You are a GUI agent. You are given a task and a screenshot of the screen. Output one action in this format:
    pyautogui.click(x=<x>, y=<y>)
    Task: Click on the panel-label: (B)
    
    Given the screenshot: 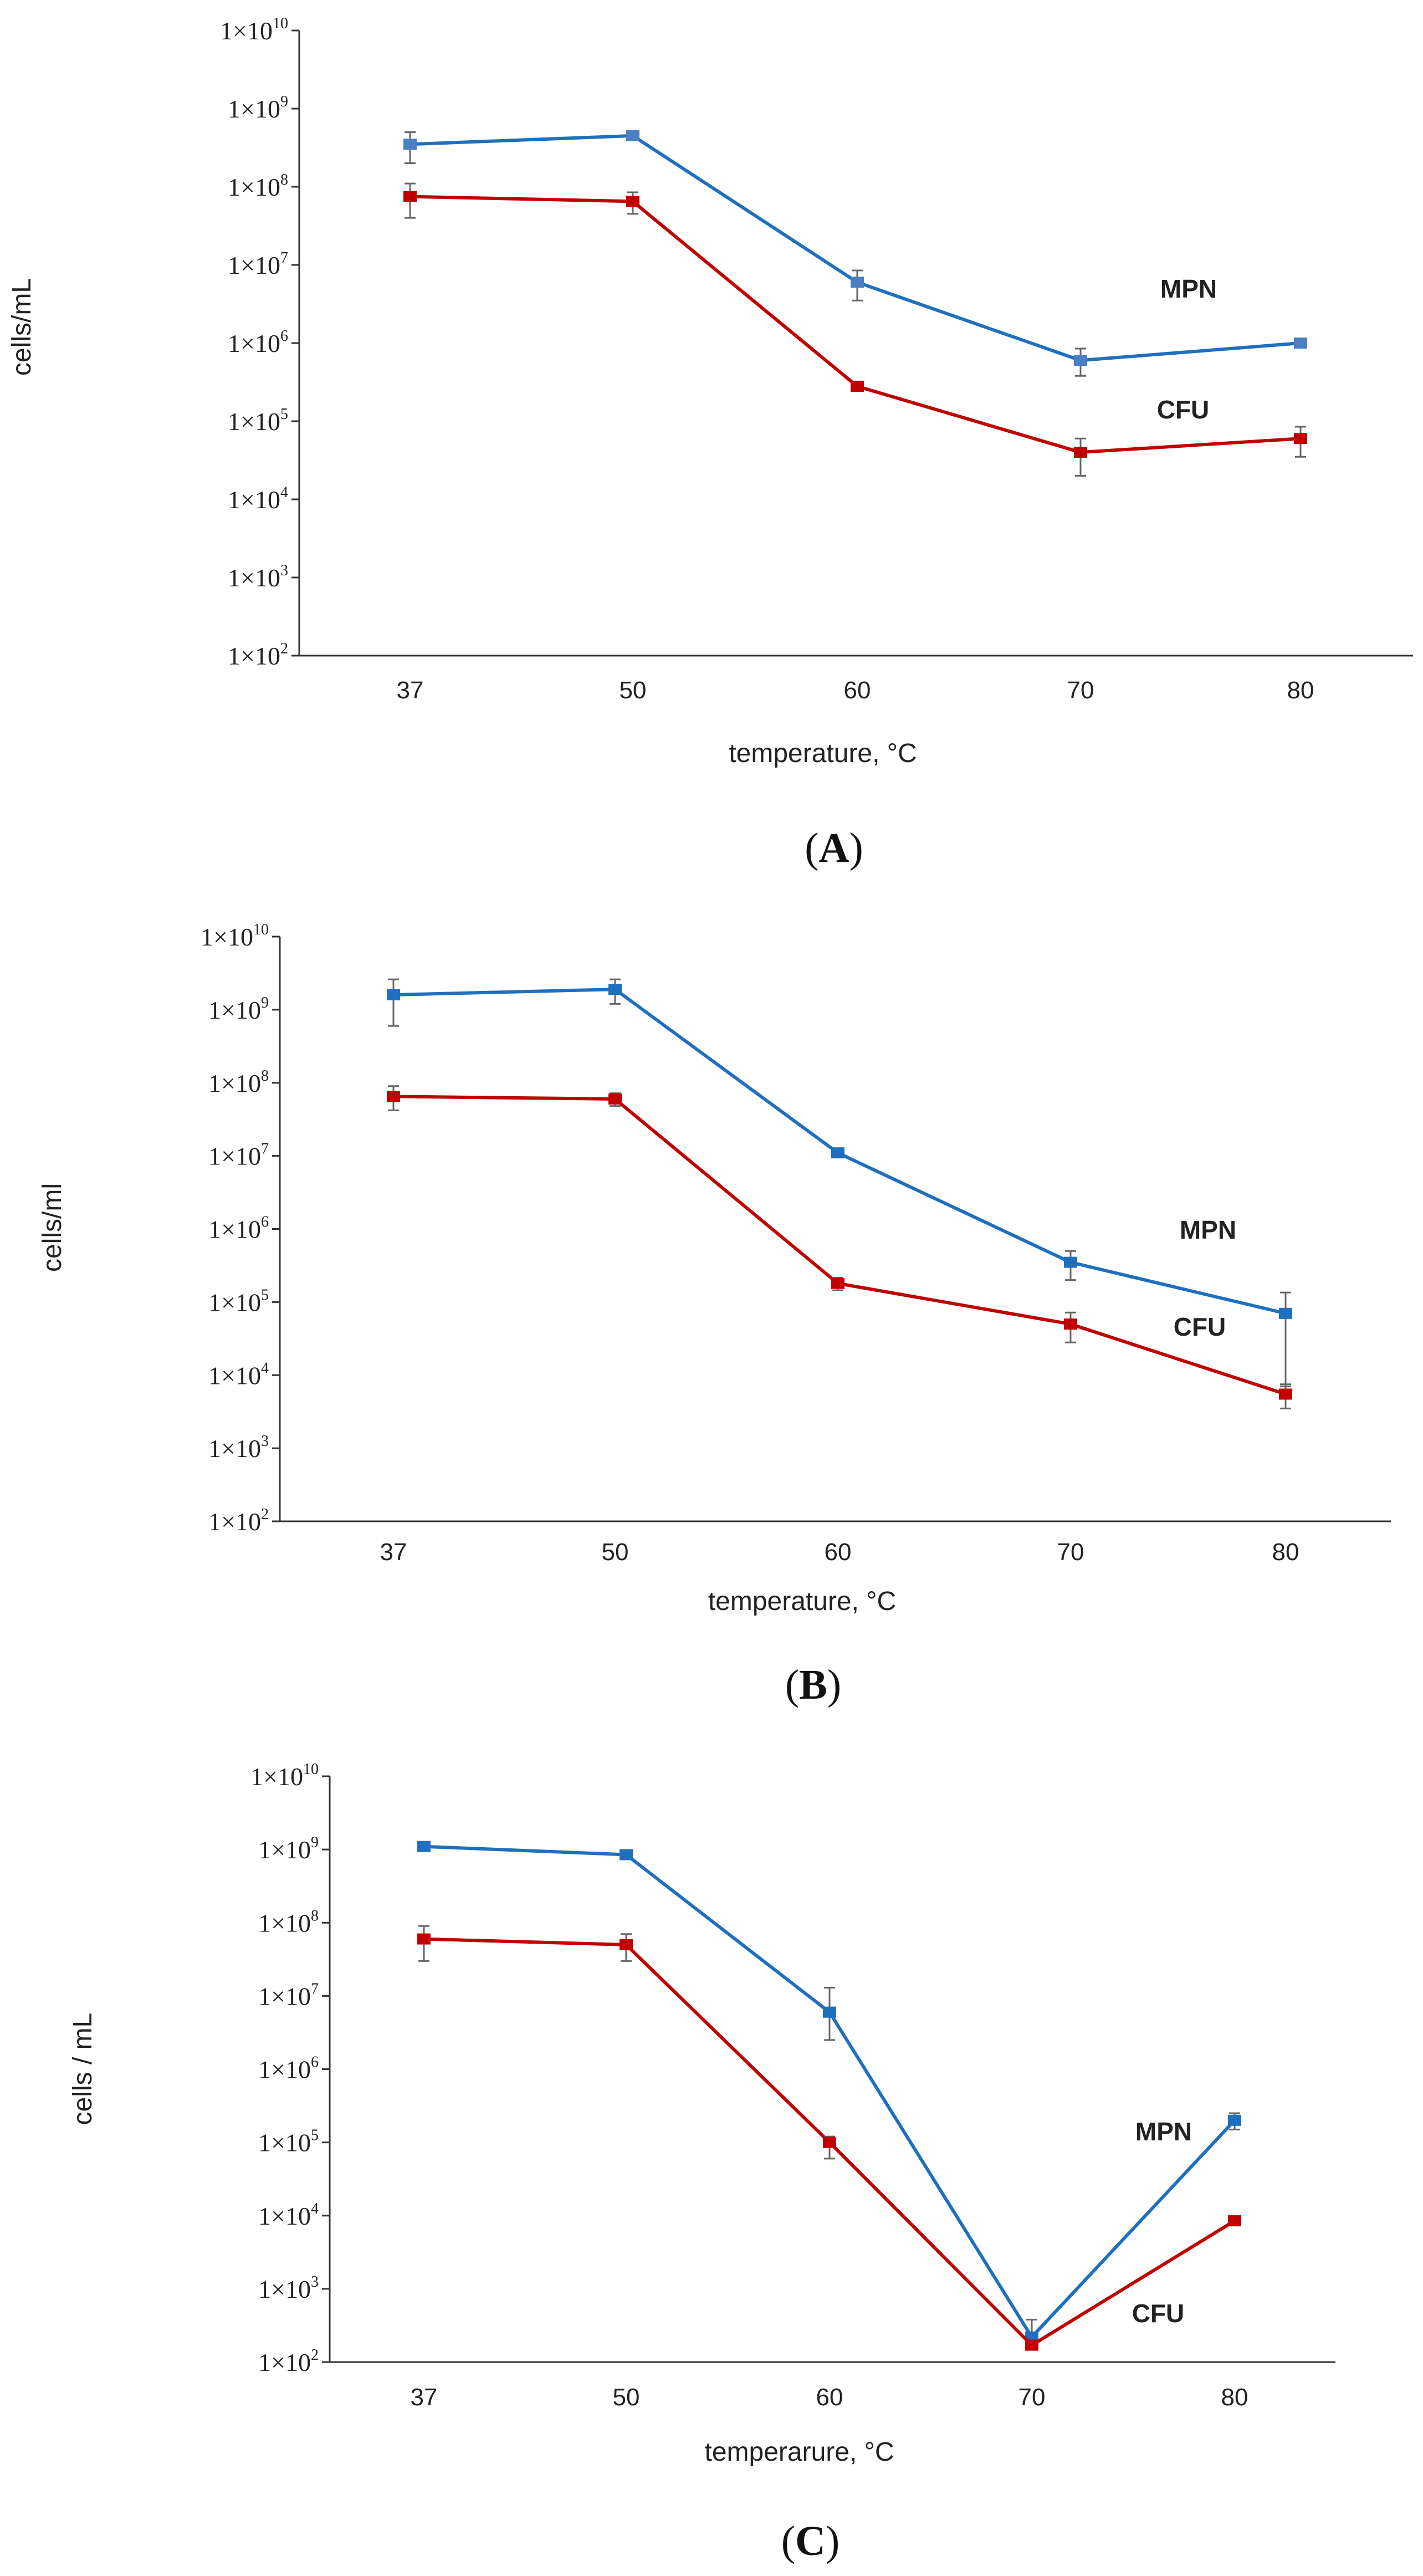 What is the action you would take?
    pyautogui.click(x=813, y=1685)
    